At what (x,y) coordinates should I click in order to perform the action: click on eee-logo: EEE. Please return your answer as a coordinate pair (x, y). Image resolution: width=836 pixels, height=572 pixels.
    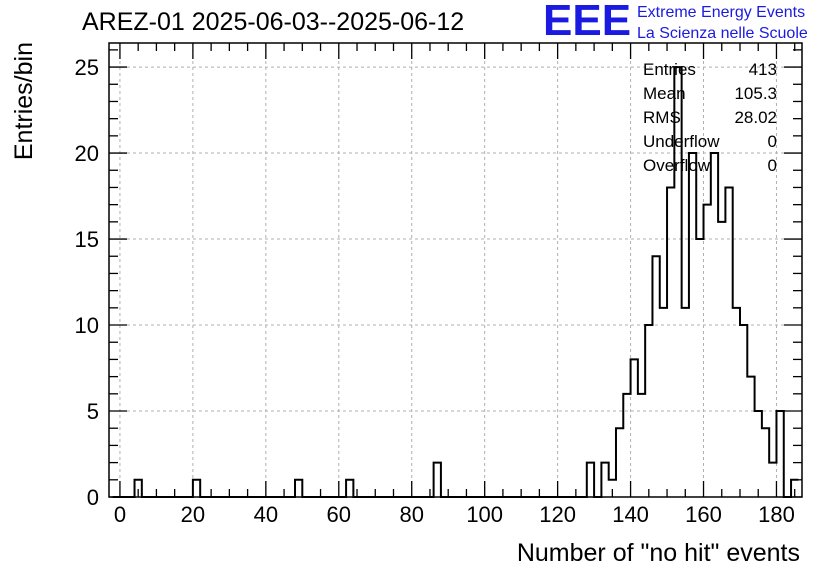
    Looking at the image, I should click on (587, 22).